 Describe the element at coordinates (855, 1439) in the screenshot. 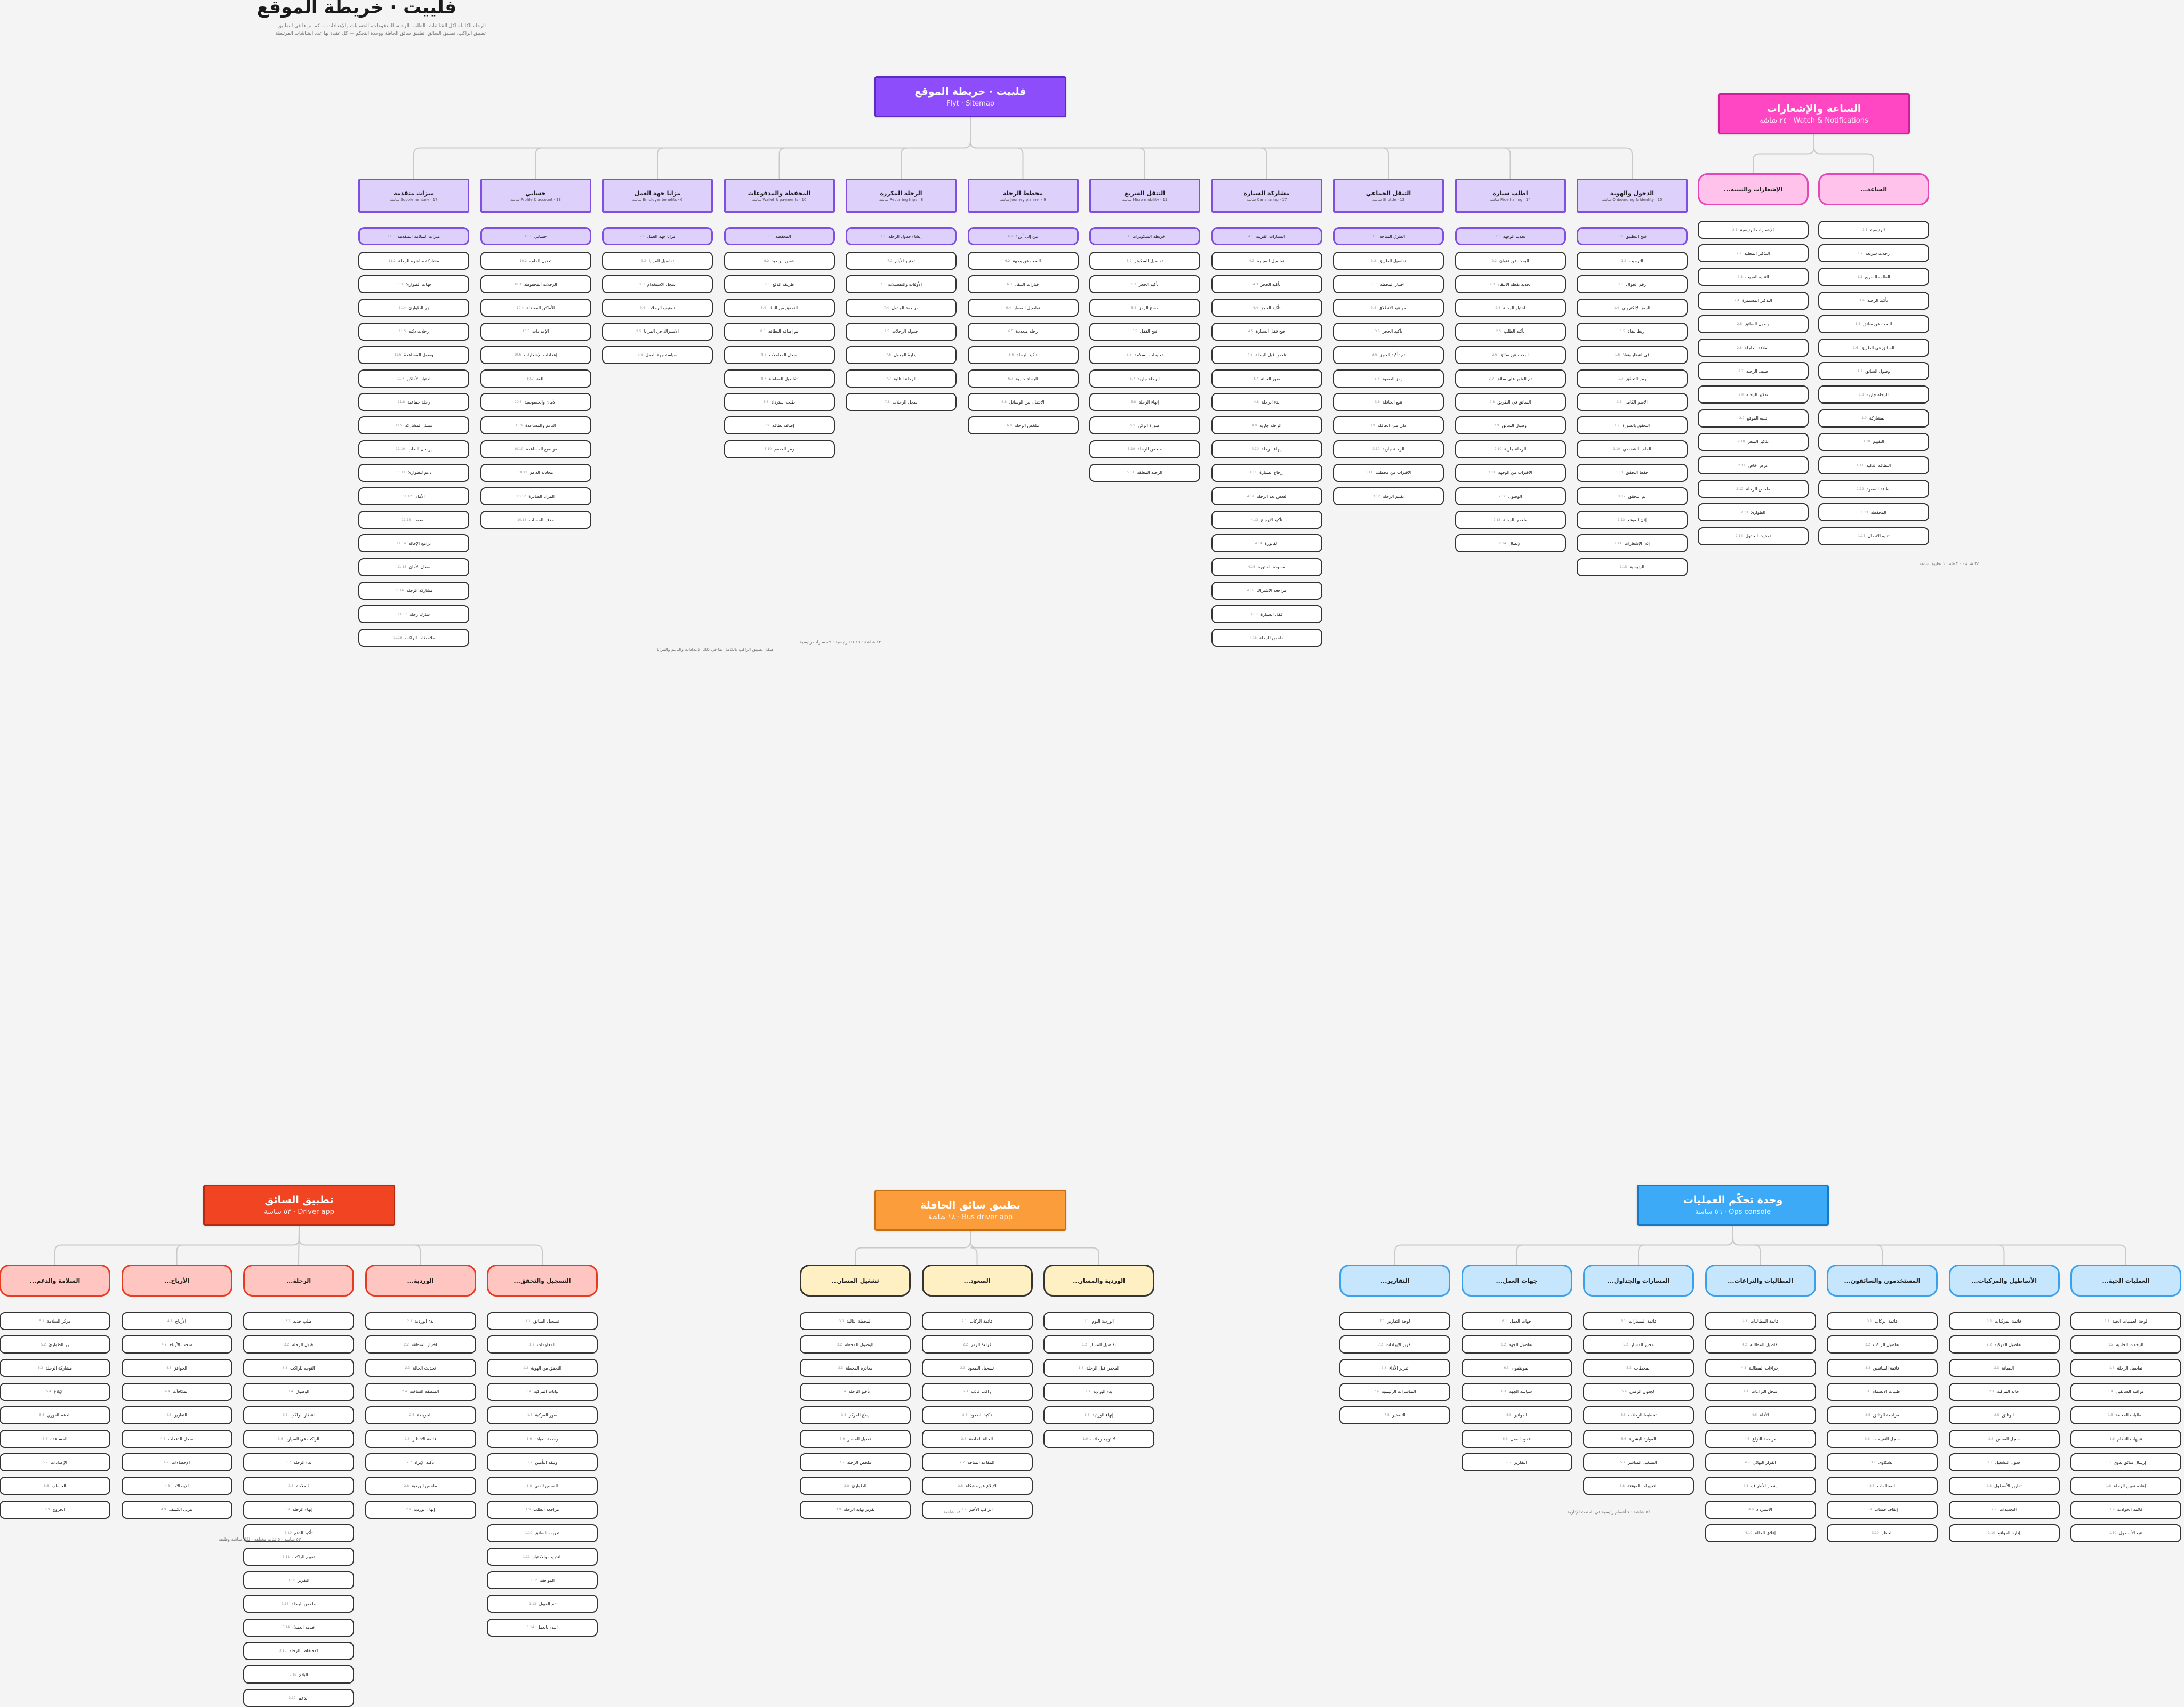

I see `bus-screen-item: تعديل المسار 3.6` at that location.